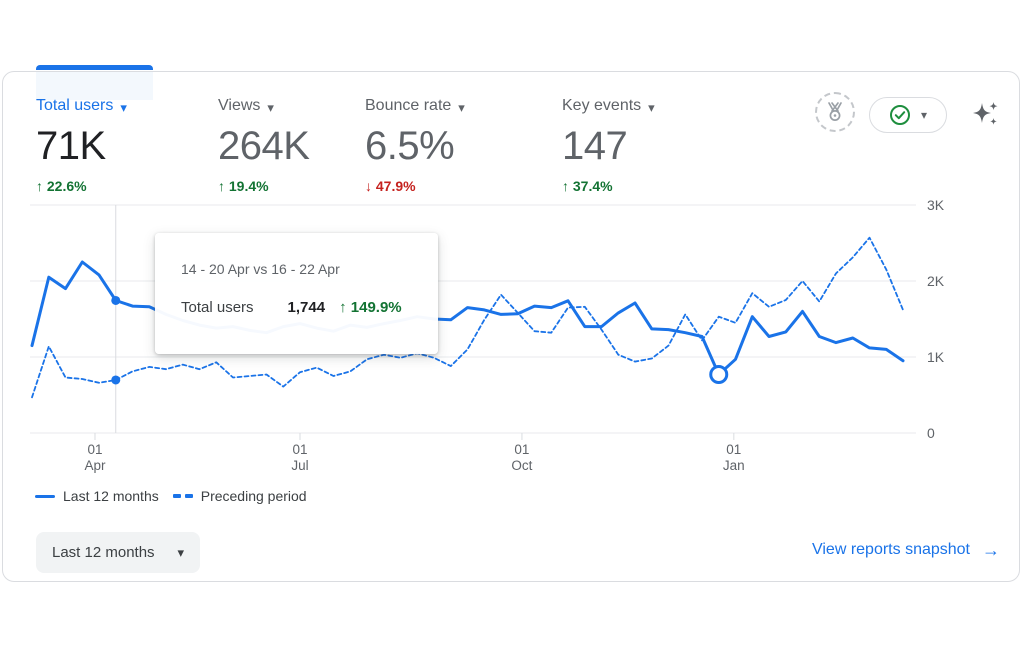 The image size is (1024, 650). What do you see at coordinates (97, 496) in the screenshot?
I see `legend-item-current: Last 12 months` at bounding box center [97, 496].